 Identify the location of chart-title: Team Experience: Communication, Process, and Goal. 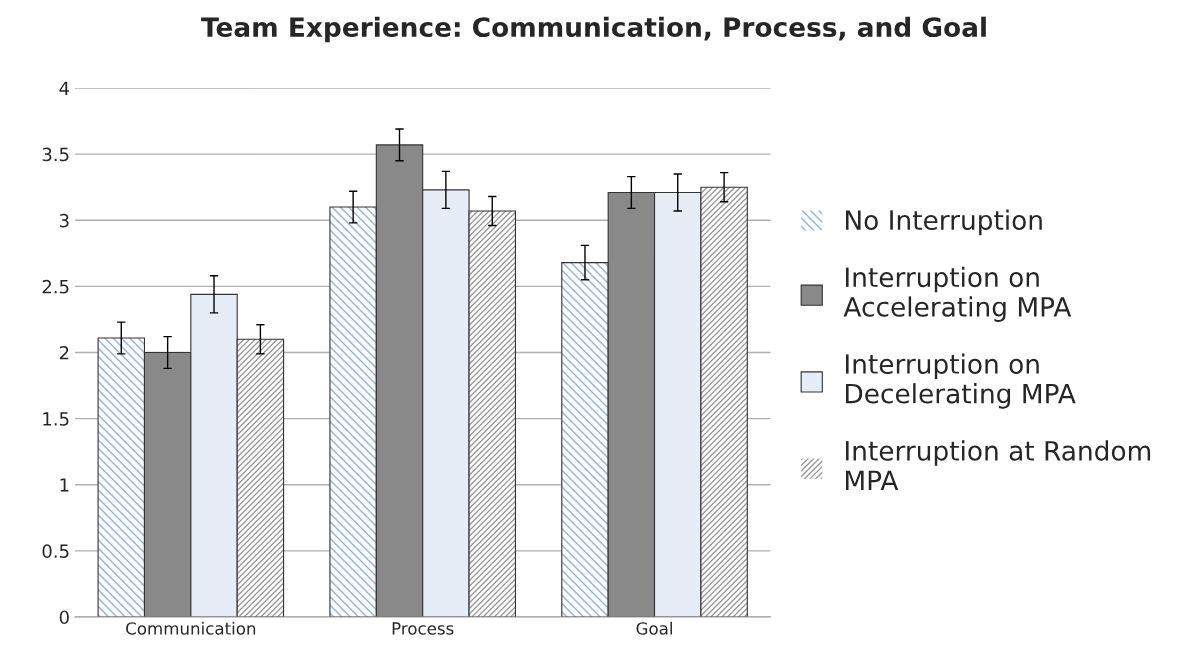
(593, 29).